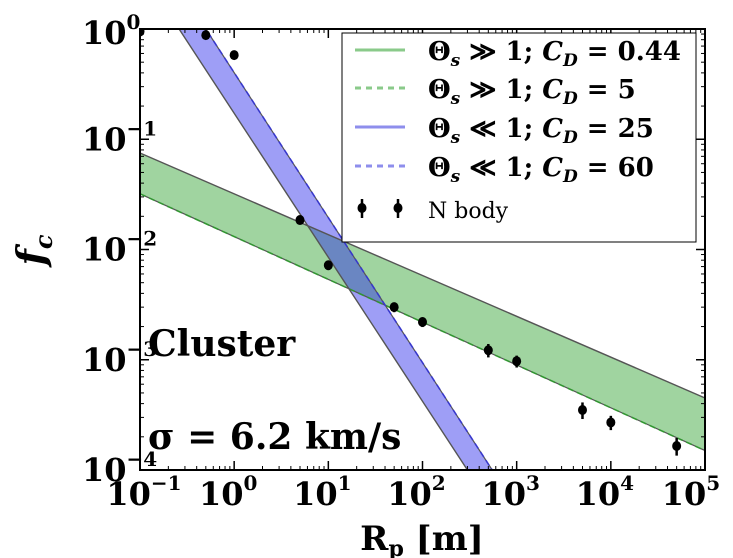  What do you see at coordinates (422, 538) in the screenshot?
I see `x-axis-label: Rp [m]` at bounding box center [422, 538].